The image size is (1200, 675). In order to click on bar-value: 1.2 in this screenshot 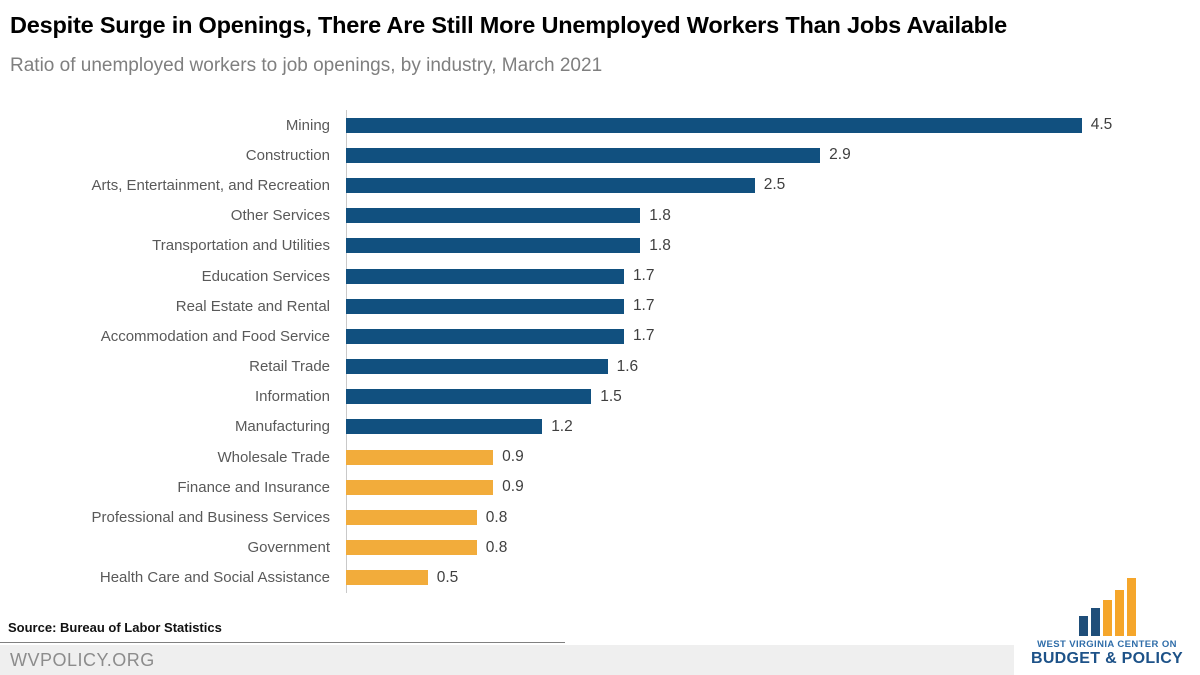, I will do `click(562, 426)`.